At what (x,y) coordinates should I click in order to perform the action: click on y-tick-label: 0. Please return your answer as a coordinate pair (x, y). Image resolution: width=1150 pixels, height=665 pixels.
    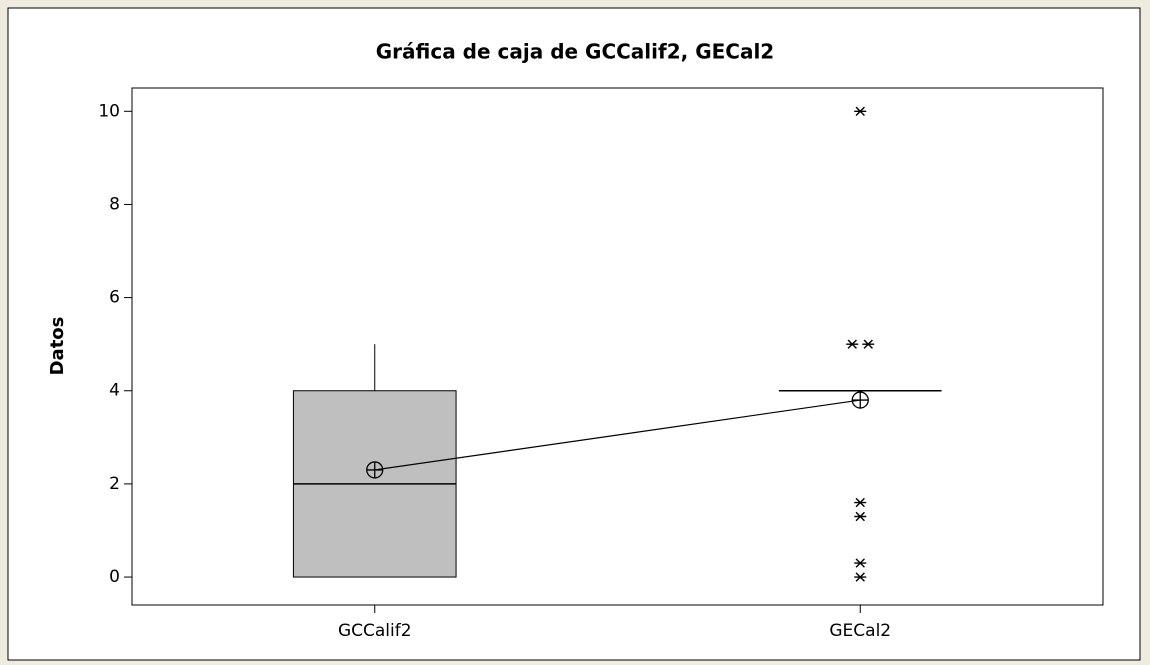
    Looking at the image, I should click on (114, 577).